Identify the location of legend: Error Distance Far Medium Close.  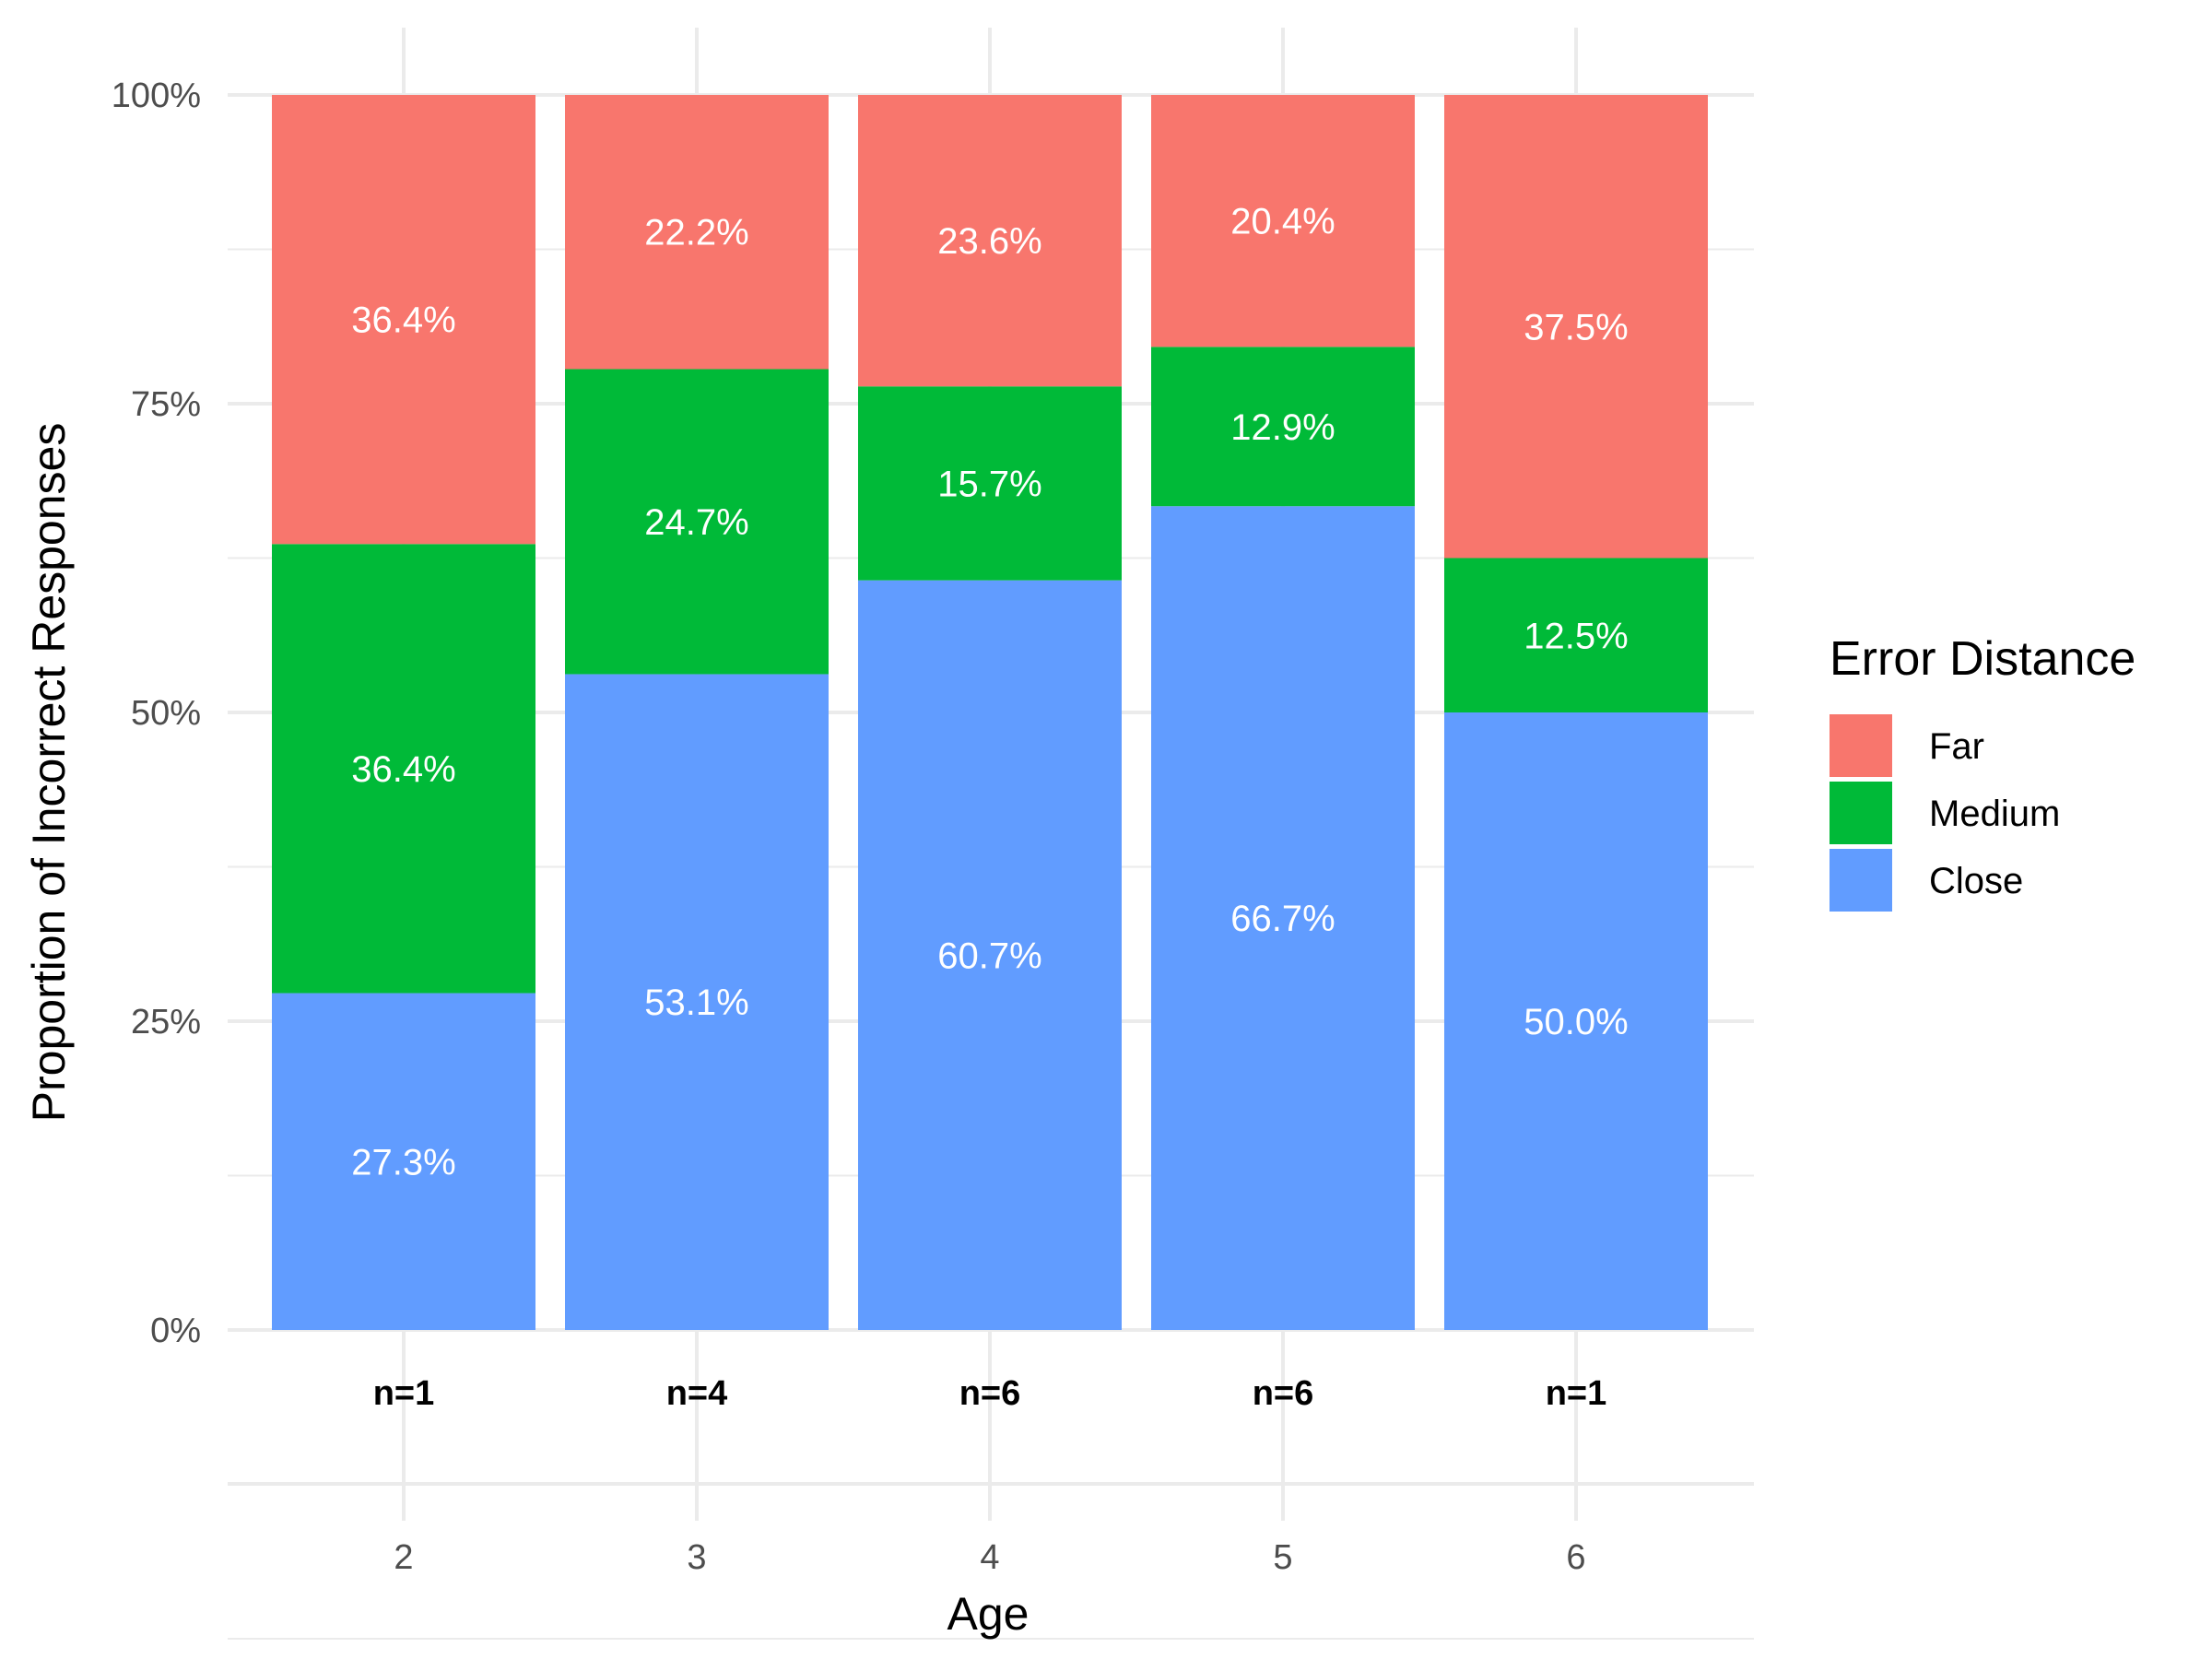
(1983, 772).